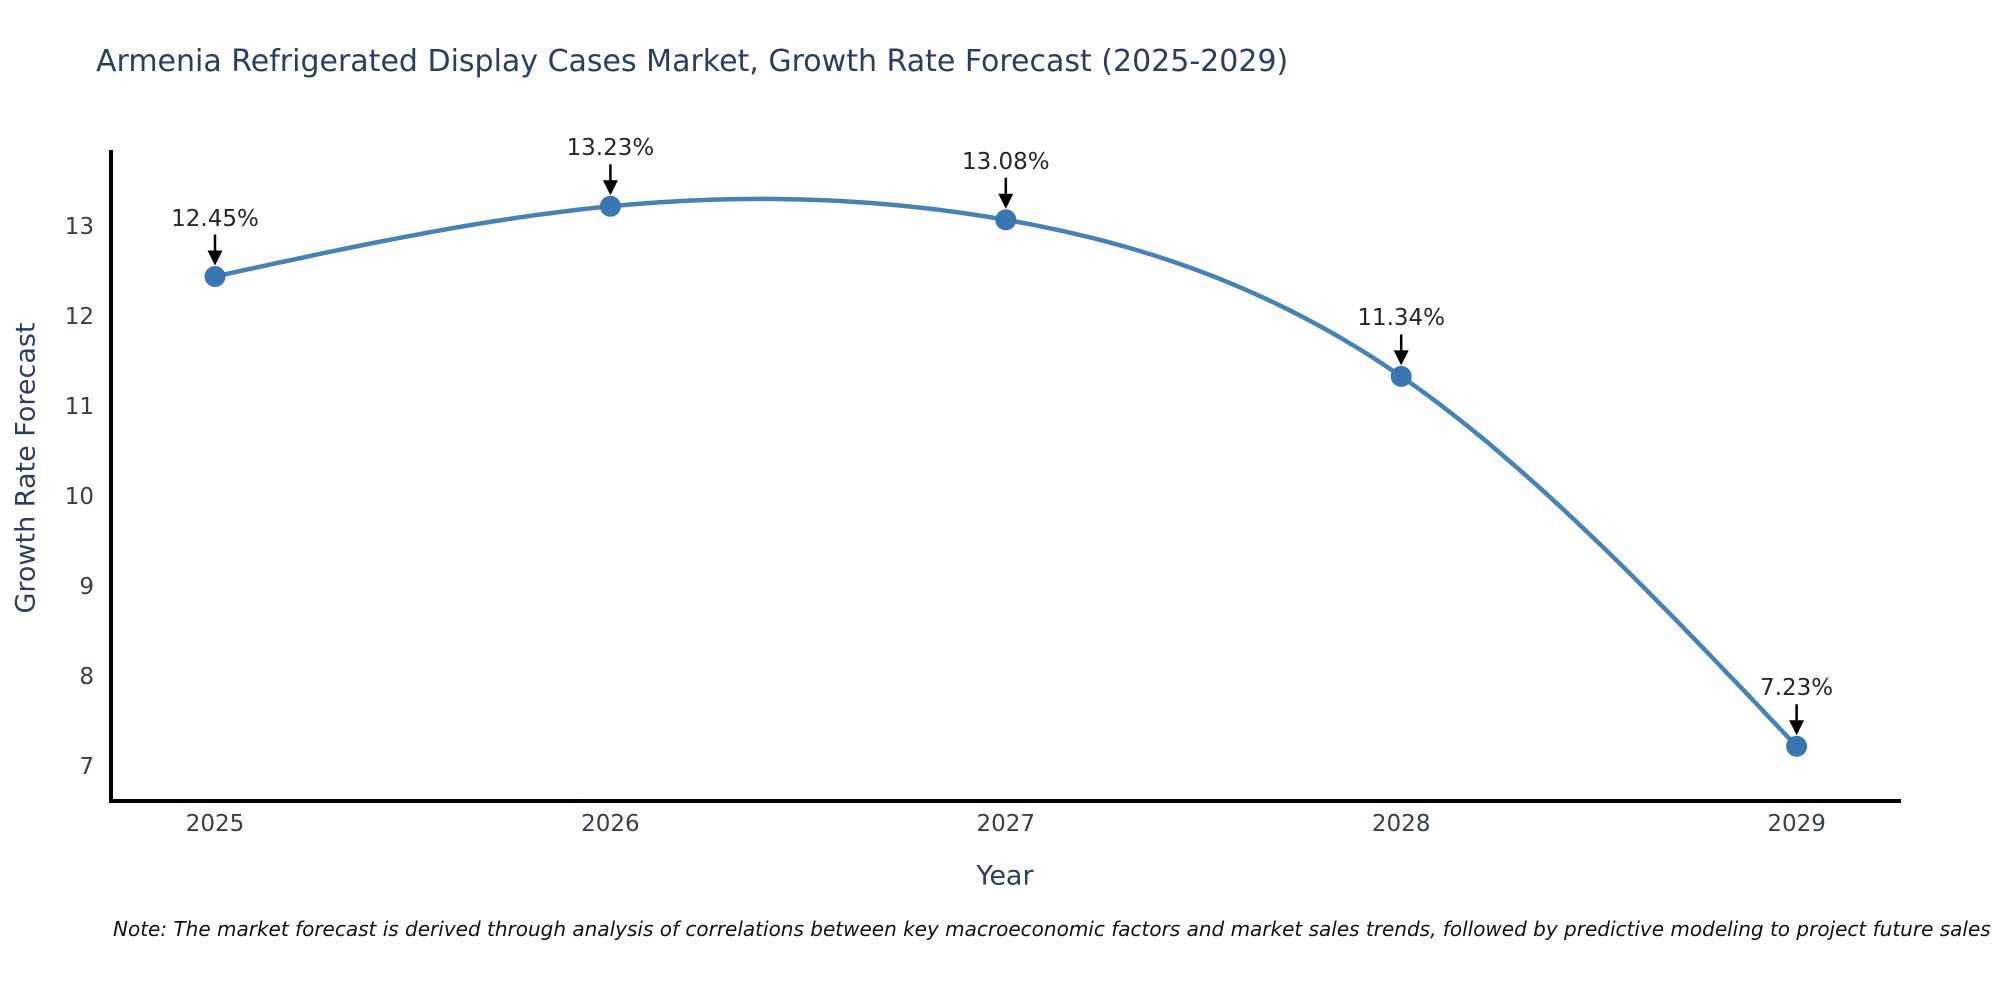 This screenshot has width=2000, height=1000. I want to click on data-point-marker-2025, so click(215, 276).